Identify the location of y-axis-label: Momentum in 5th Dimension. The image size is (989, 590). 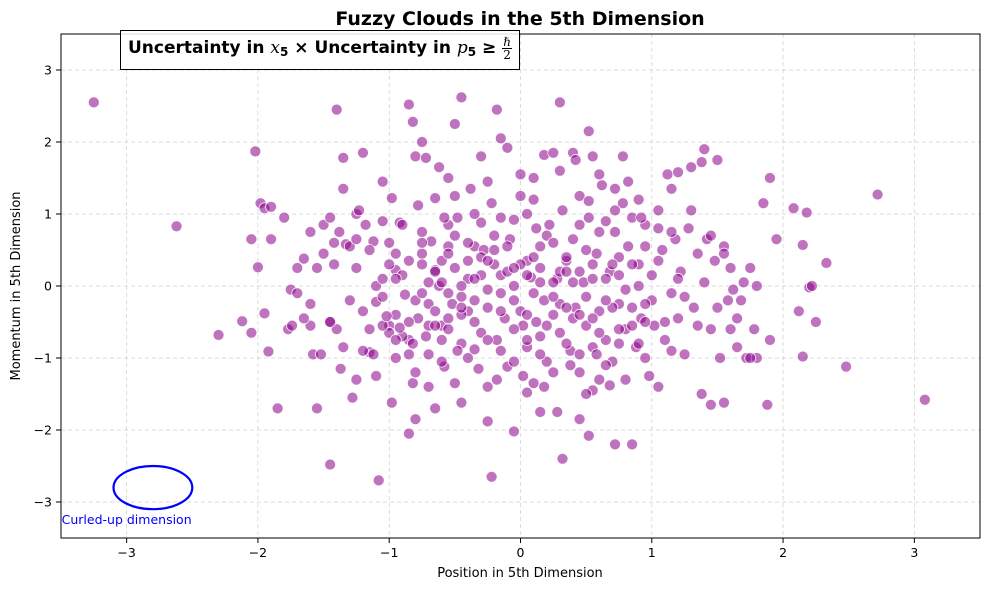
(16, 285).